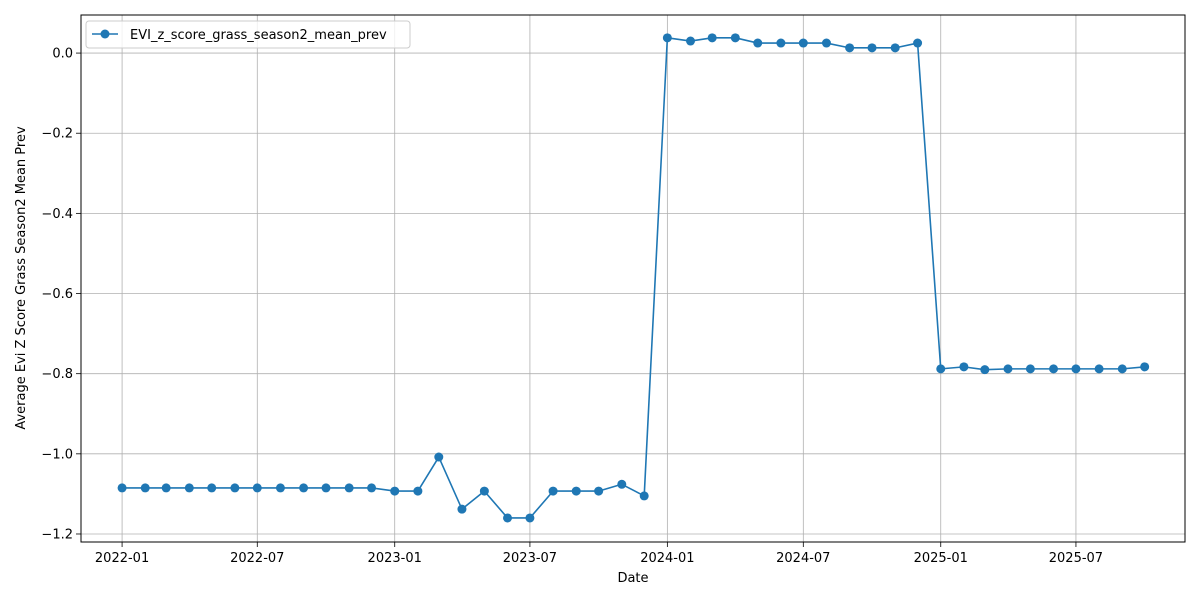 This screenshot has height=600, width=1200. I want to click on y-tick-label: −1.2, so click(57, 534).